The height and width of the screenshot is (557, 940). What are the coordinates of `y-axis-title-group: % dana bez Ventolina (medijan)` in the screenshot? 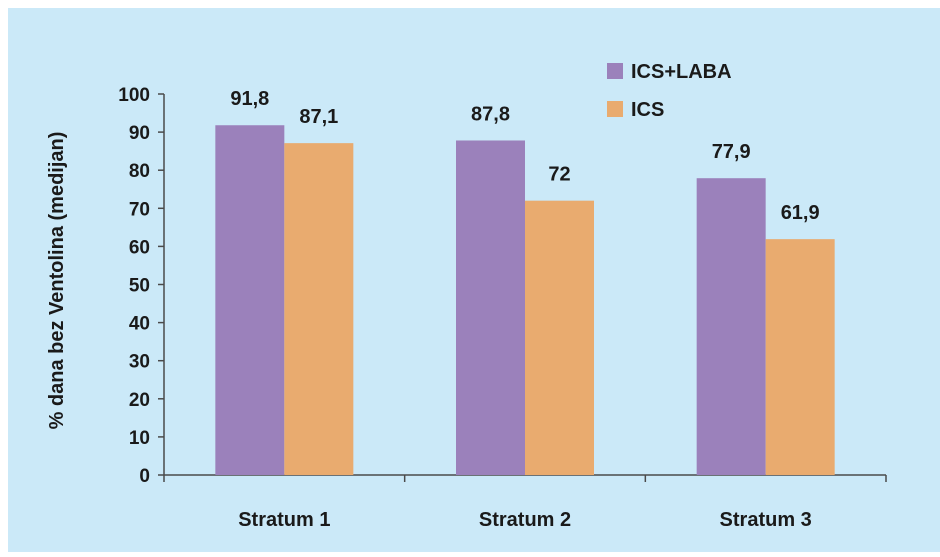 It's located at (57, 281).